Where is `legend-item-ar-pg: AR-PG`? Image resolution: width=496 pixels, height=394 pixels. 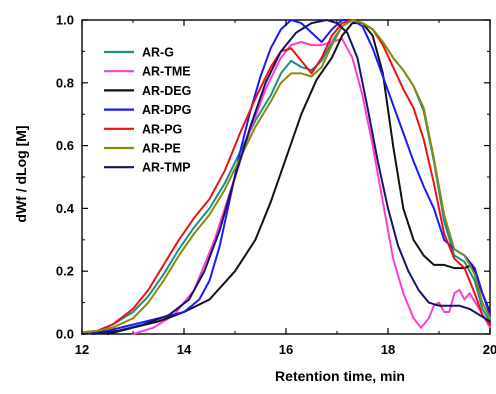 legend-item-ar-pg: AR-PG is located at coordinates (143, 129).